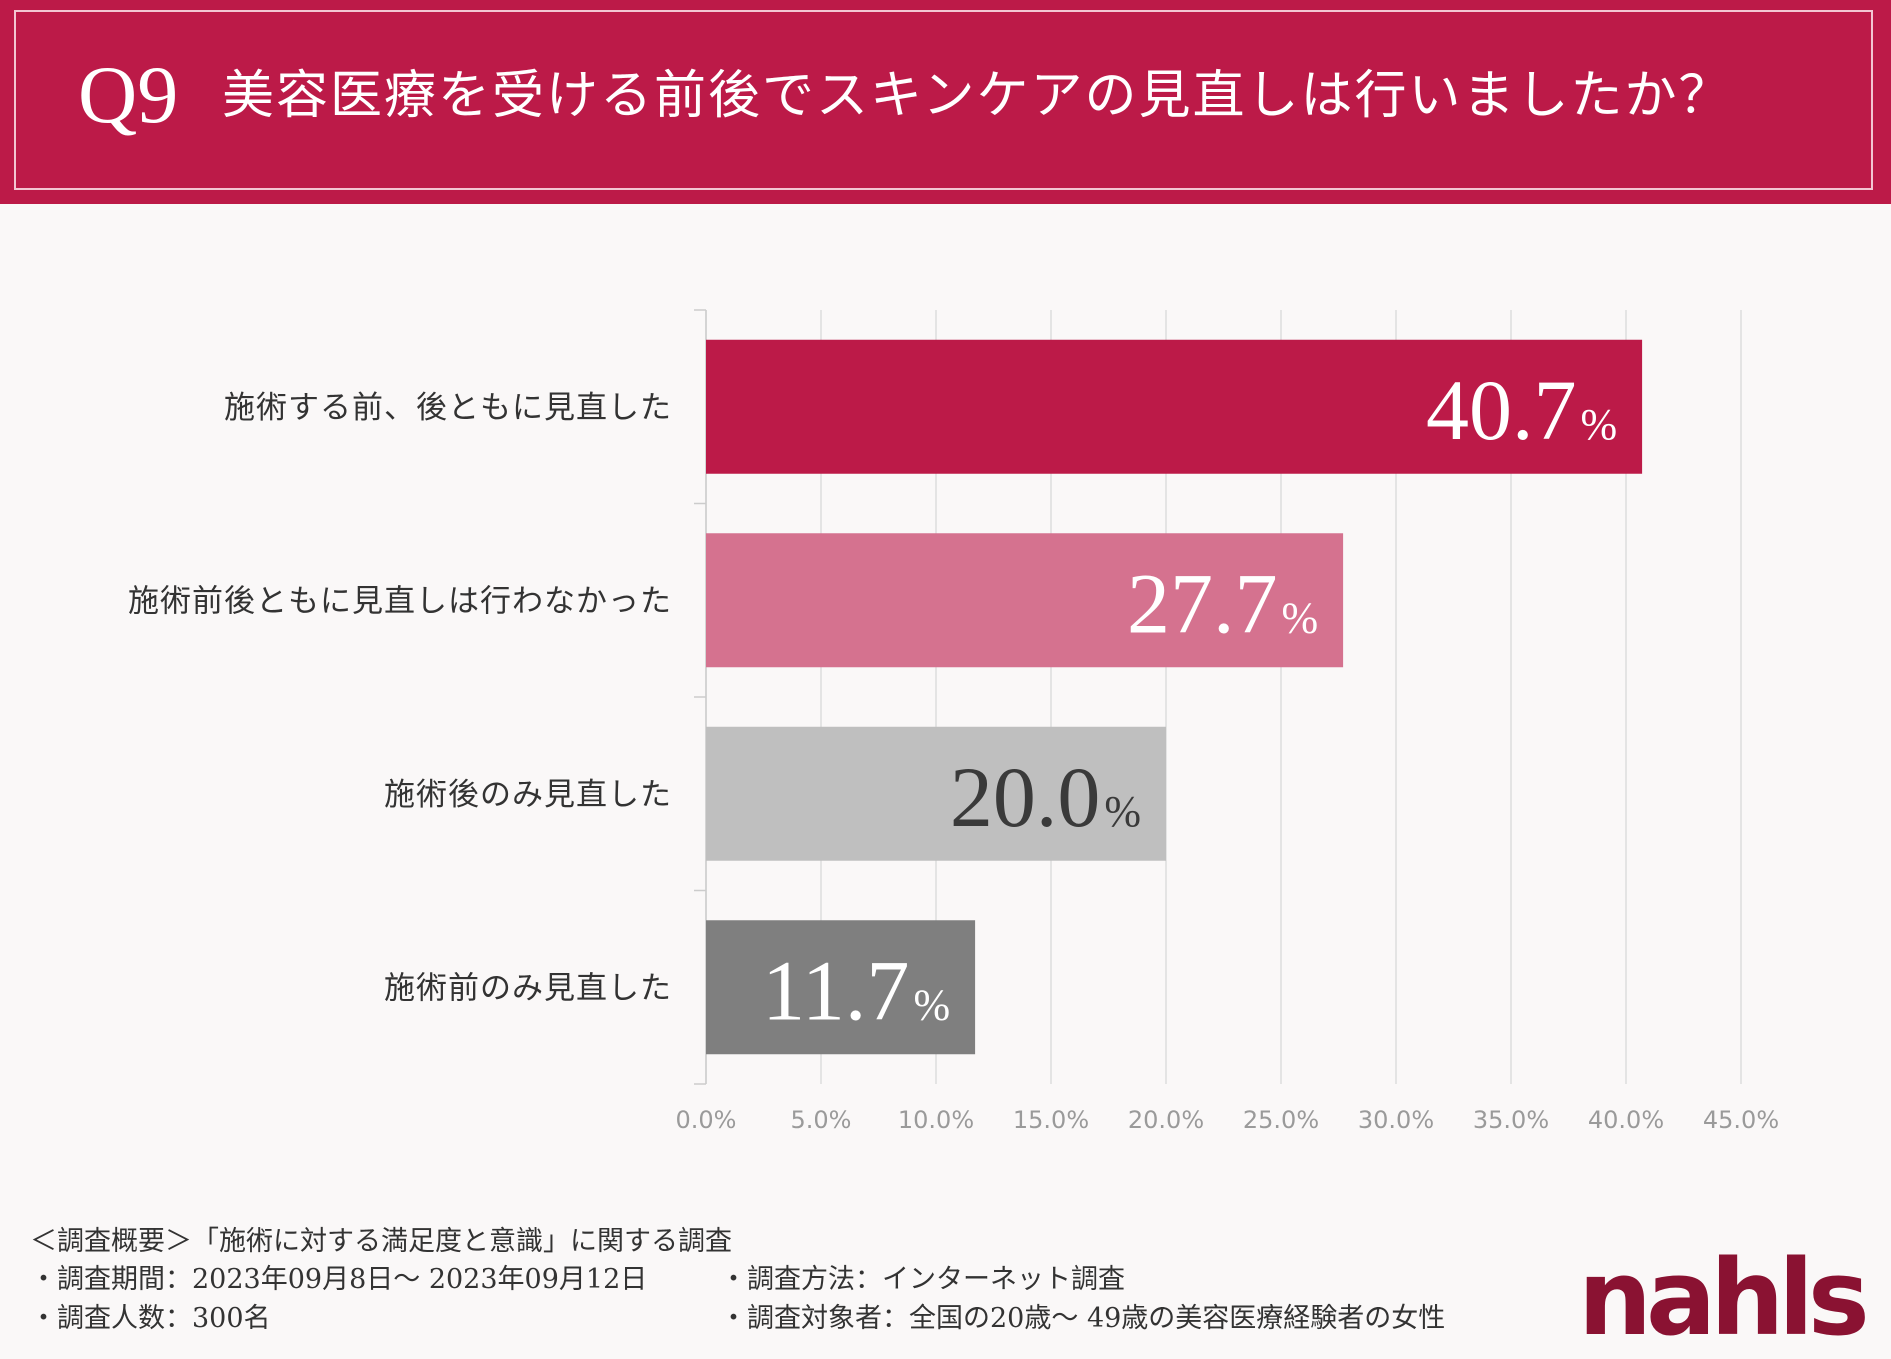  Describe the element at coordinates (1045, 797) in the screenshot. I see `value-label: 20.0%` at that location.